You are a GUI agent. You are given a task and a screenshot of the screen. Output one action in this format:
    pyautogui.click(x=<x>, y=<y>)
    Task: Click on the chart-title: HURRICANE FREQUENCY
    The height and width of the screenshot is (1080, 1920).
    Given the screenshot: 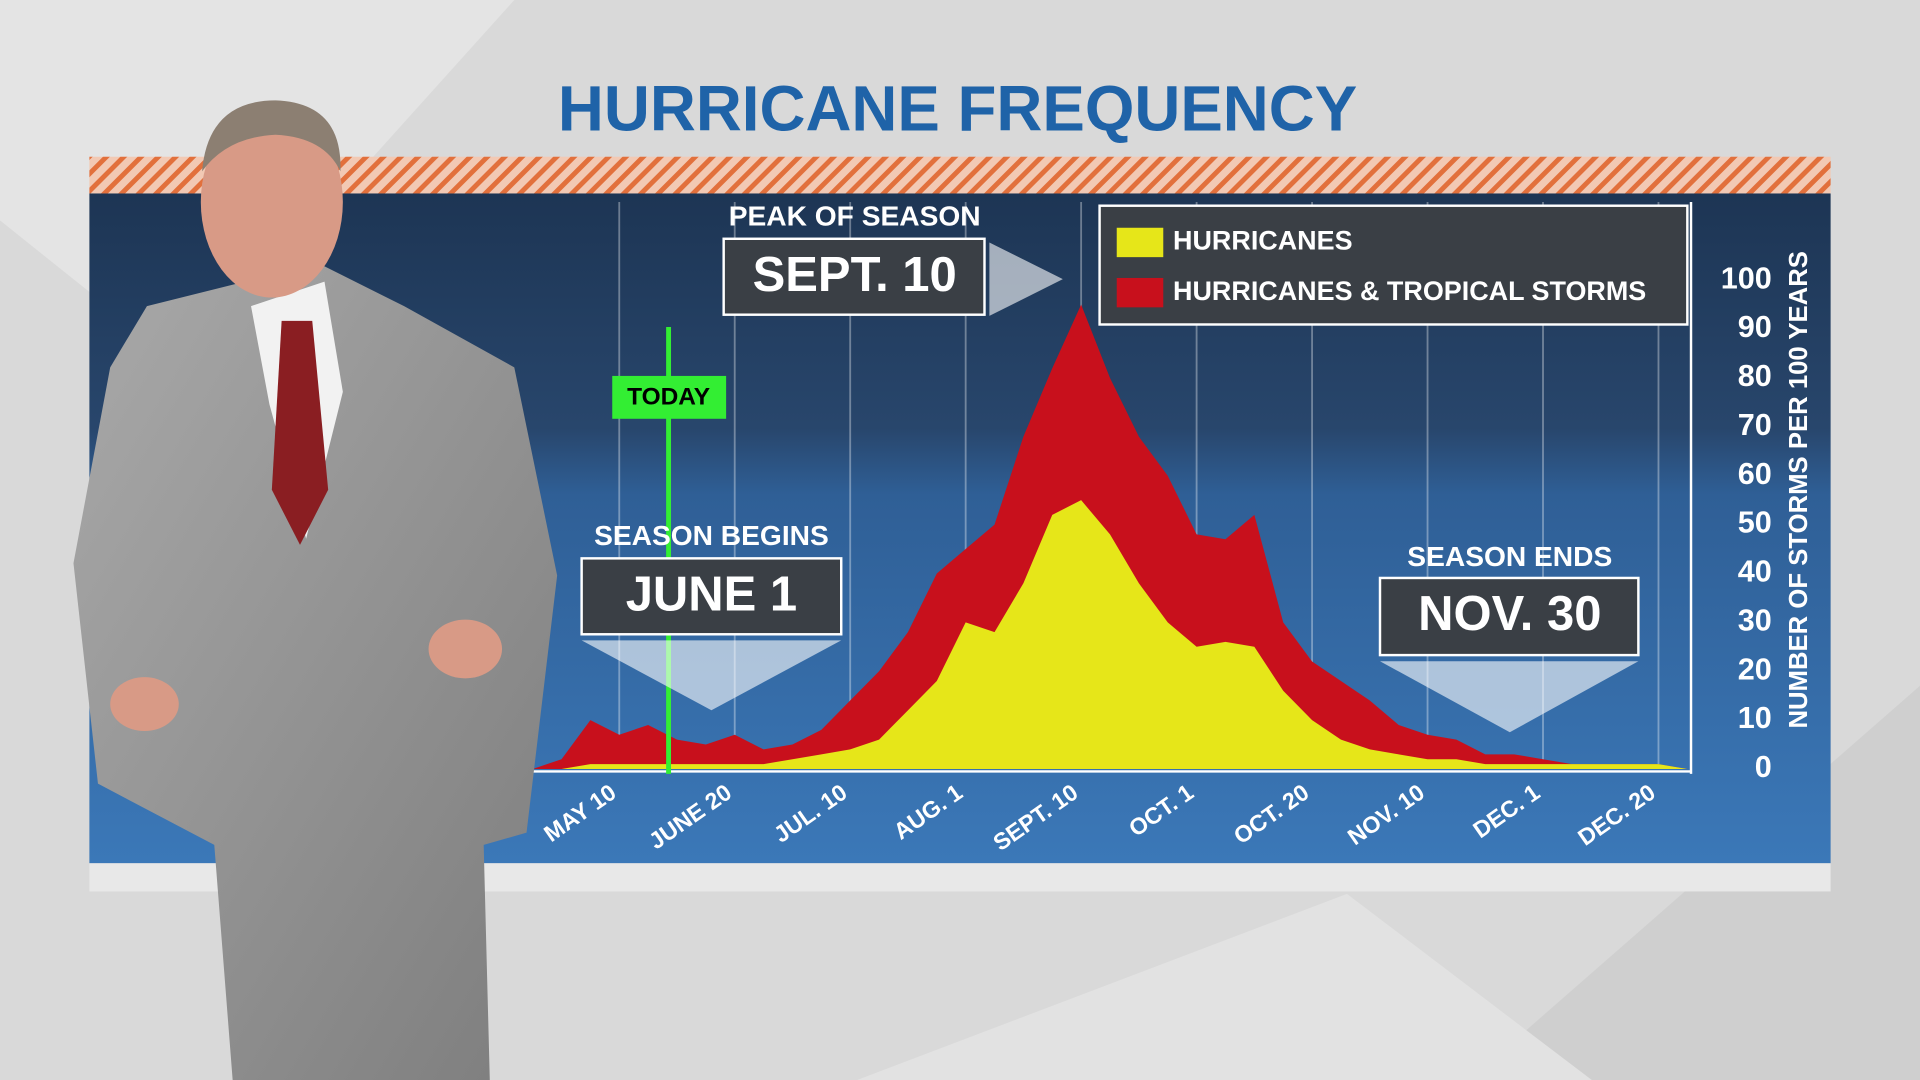 What is the action you would take?
    pyautogui.click(x=957, y=109)
    